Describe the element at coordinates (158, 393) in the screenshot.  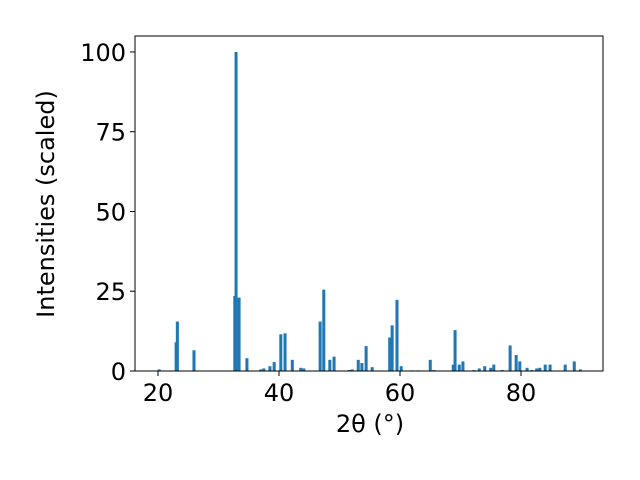
I see `x-tick-label: 20` at that location.